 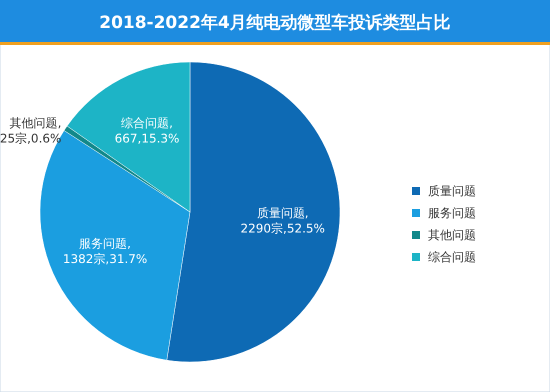 I want to click on data-label: 质量问题, 2290宗,52.5%, so click(x=282, y=221).